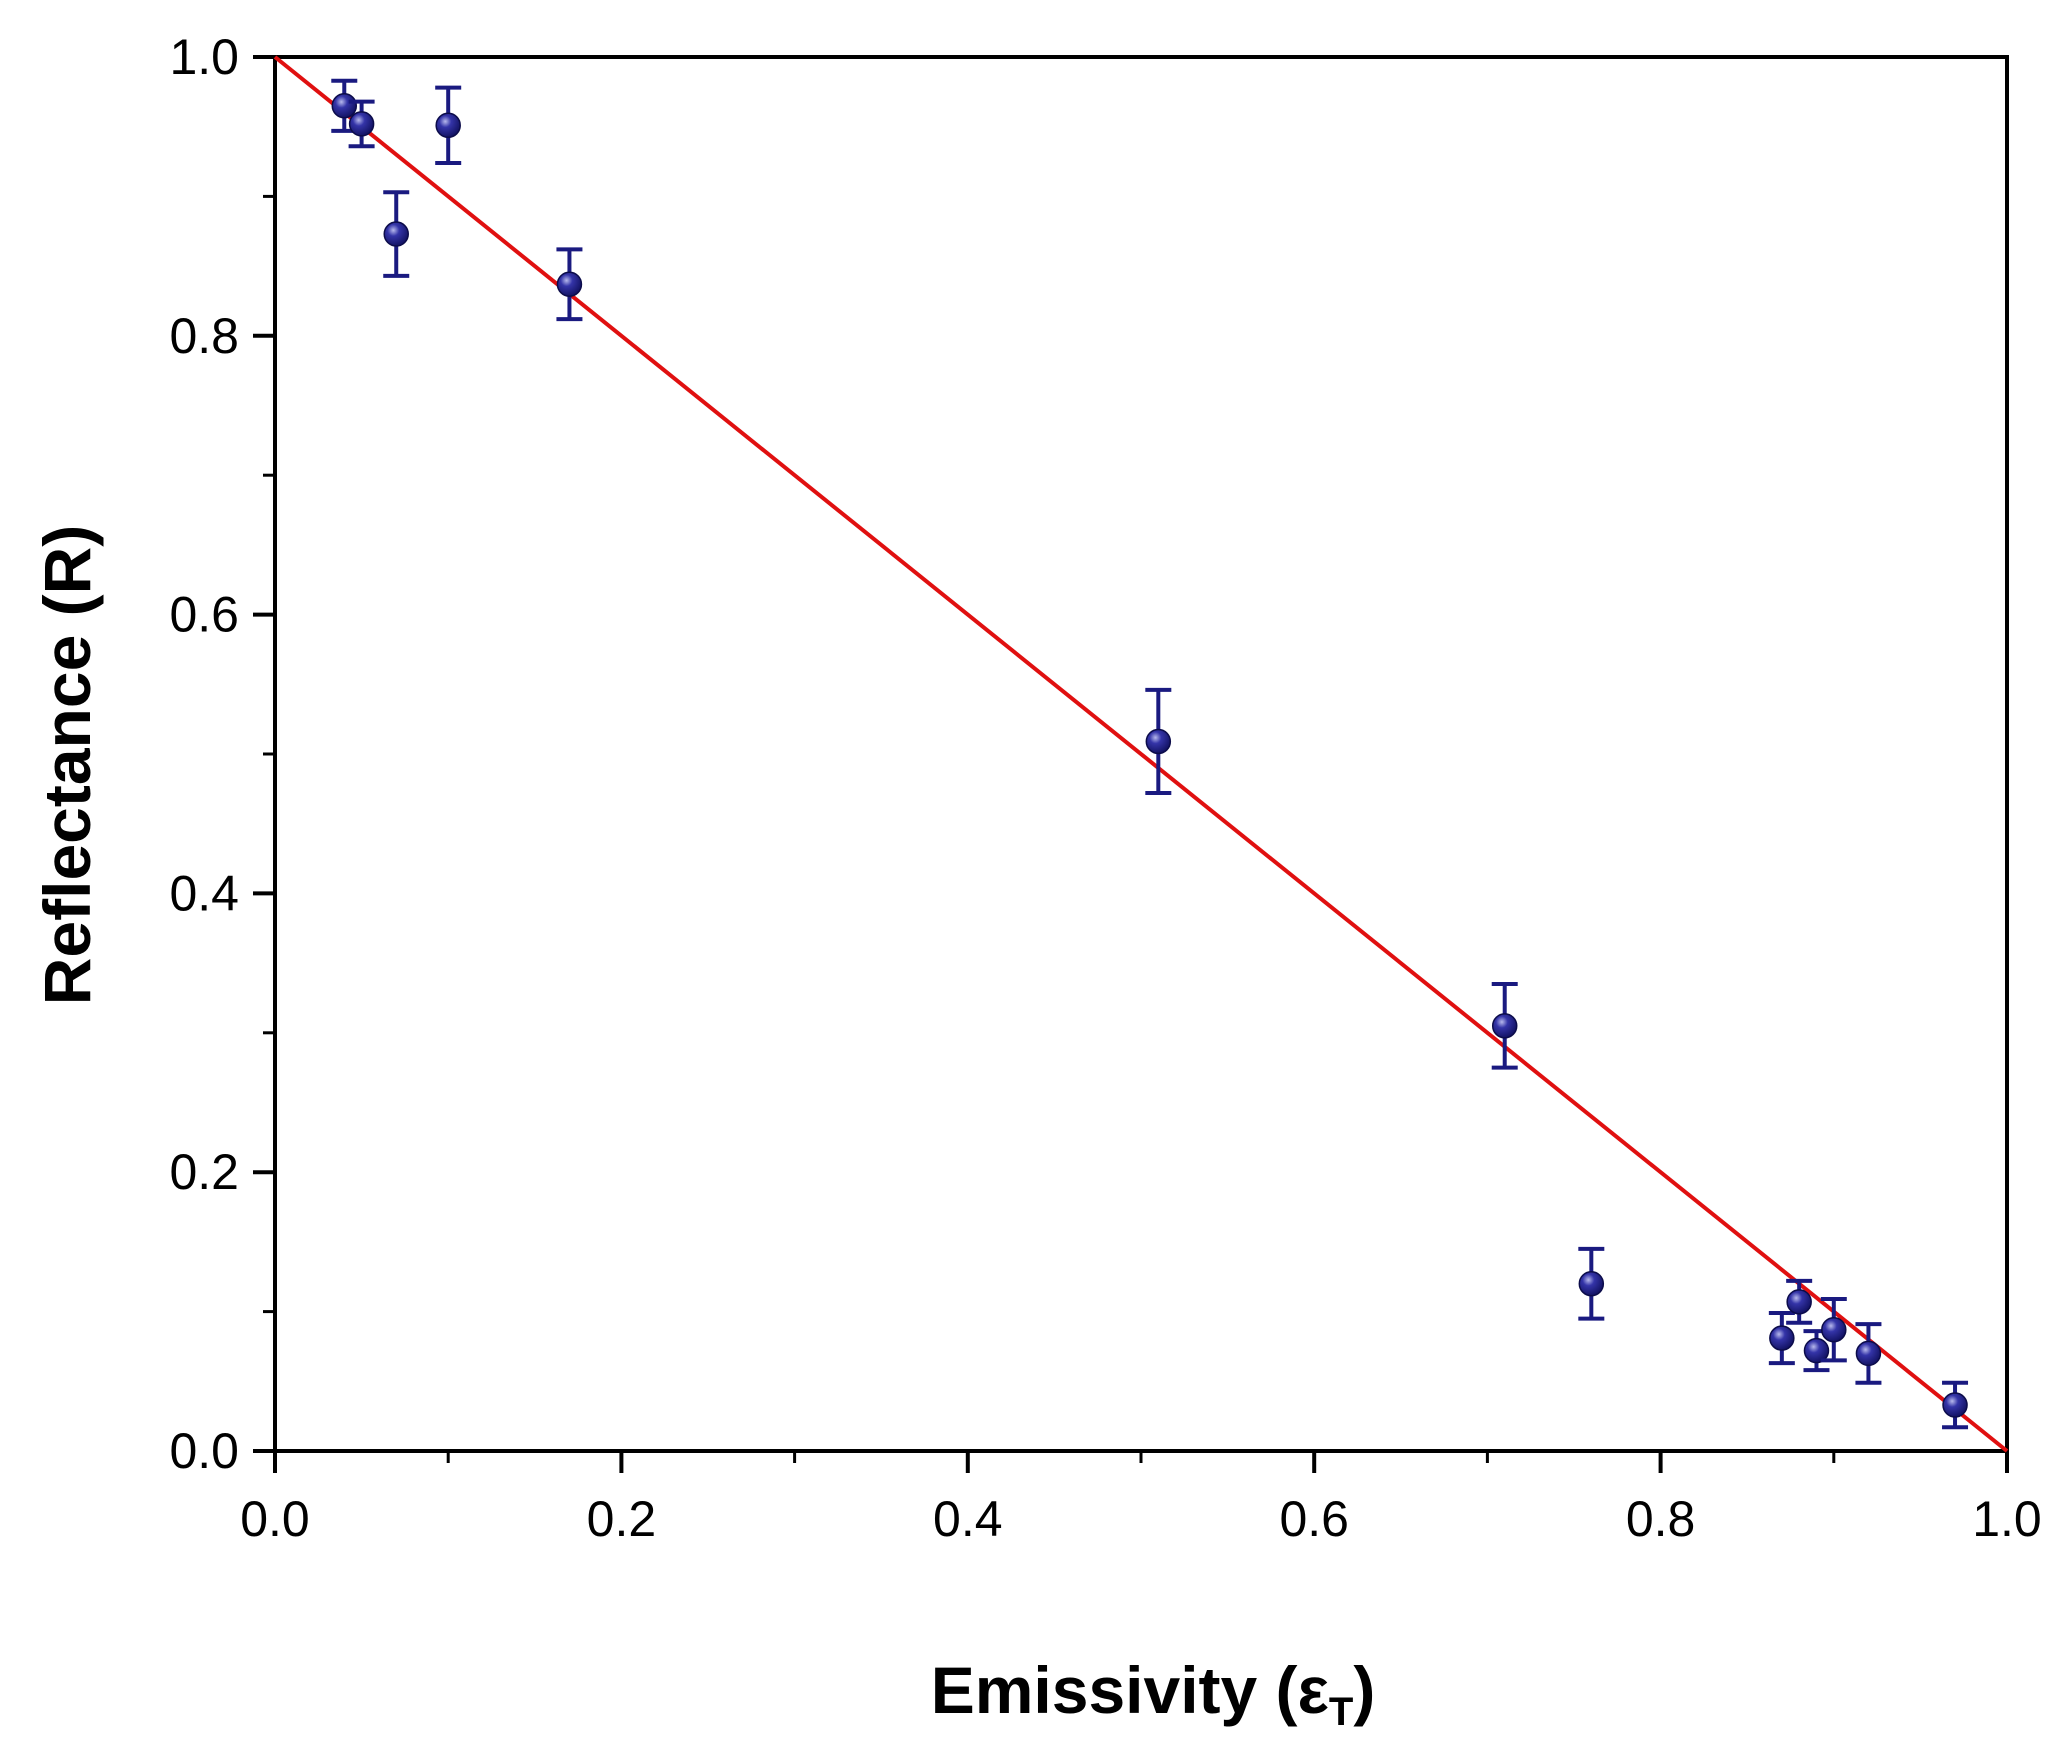 This screenshot has width=2069, height=1748. Describe the element at coordinates (204, 893) in the screenshot. I see `y-tick-label: 0.4` at that location.